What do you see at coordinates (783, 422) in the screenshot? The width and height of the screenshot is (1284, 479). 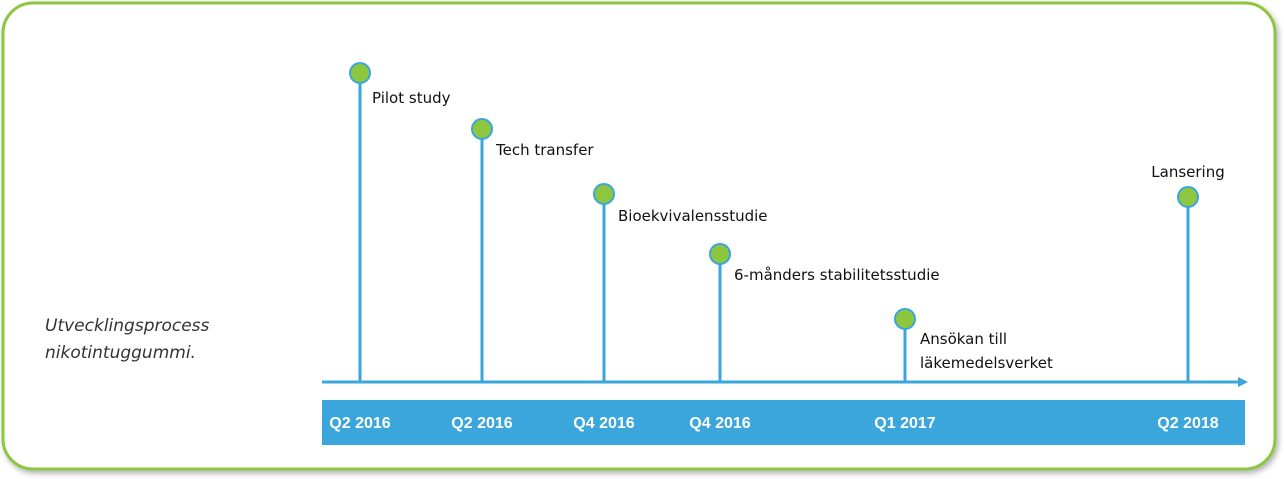 I see `date-band` at bounding box center [783, 422].